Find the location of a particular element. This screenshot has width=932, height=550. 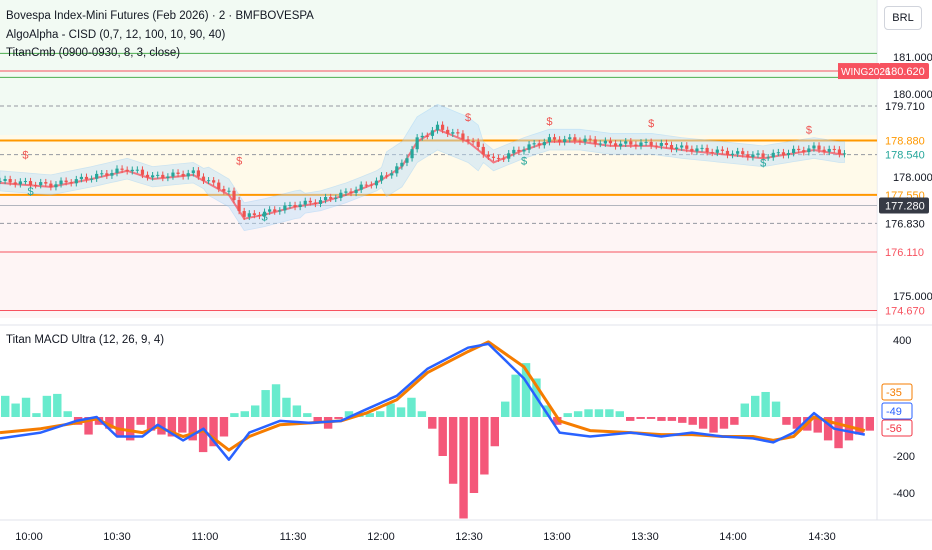

price-label-179710: 179.710 is located at coordinates (905, 107).